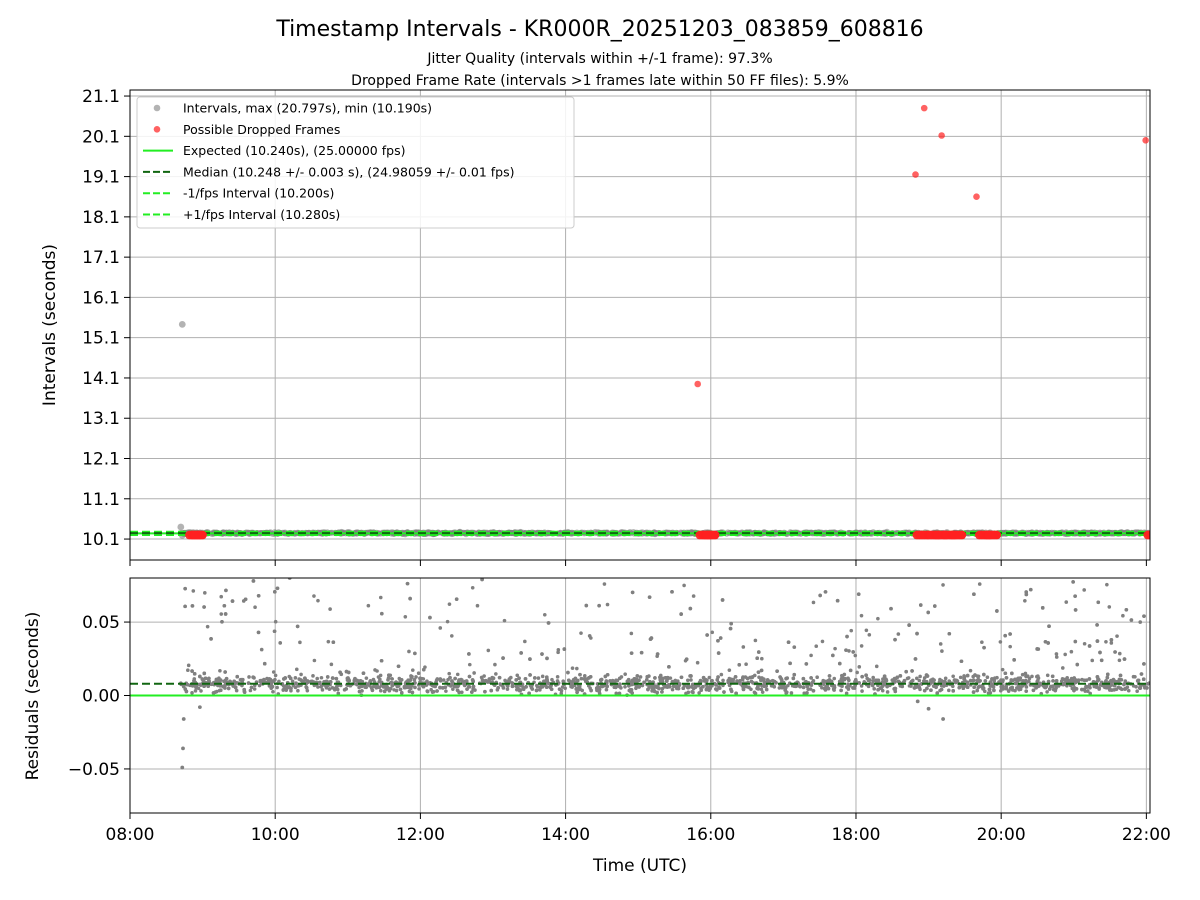 The width and height of the screenshot is (1200, 900). I want to click on legend-label-2: Expected (10.240s), (25.00000 fps), so click(294, 150).